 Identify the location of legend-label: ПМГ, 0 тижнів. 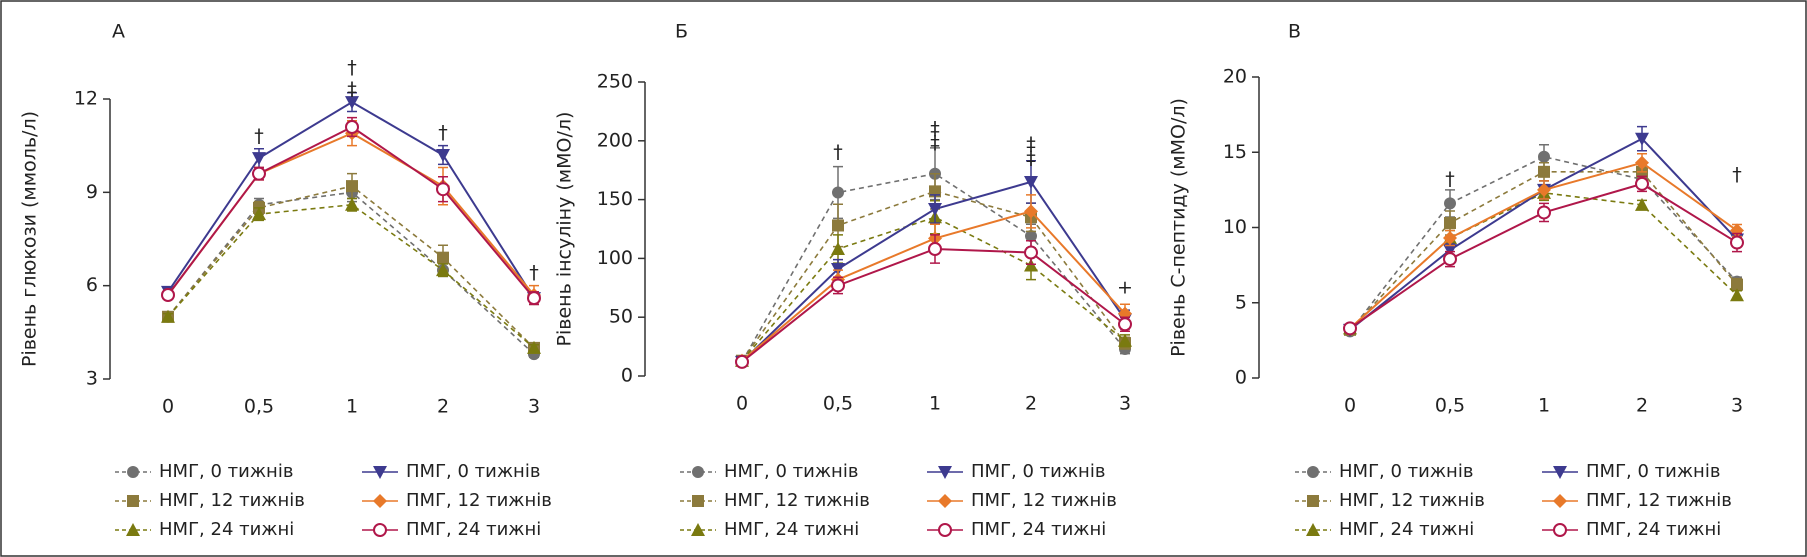
(473, 471).